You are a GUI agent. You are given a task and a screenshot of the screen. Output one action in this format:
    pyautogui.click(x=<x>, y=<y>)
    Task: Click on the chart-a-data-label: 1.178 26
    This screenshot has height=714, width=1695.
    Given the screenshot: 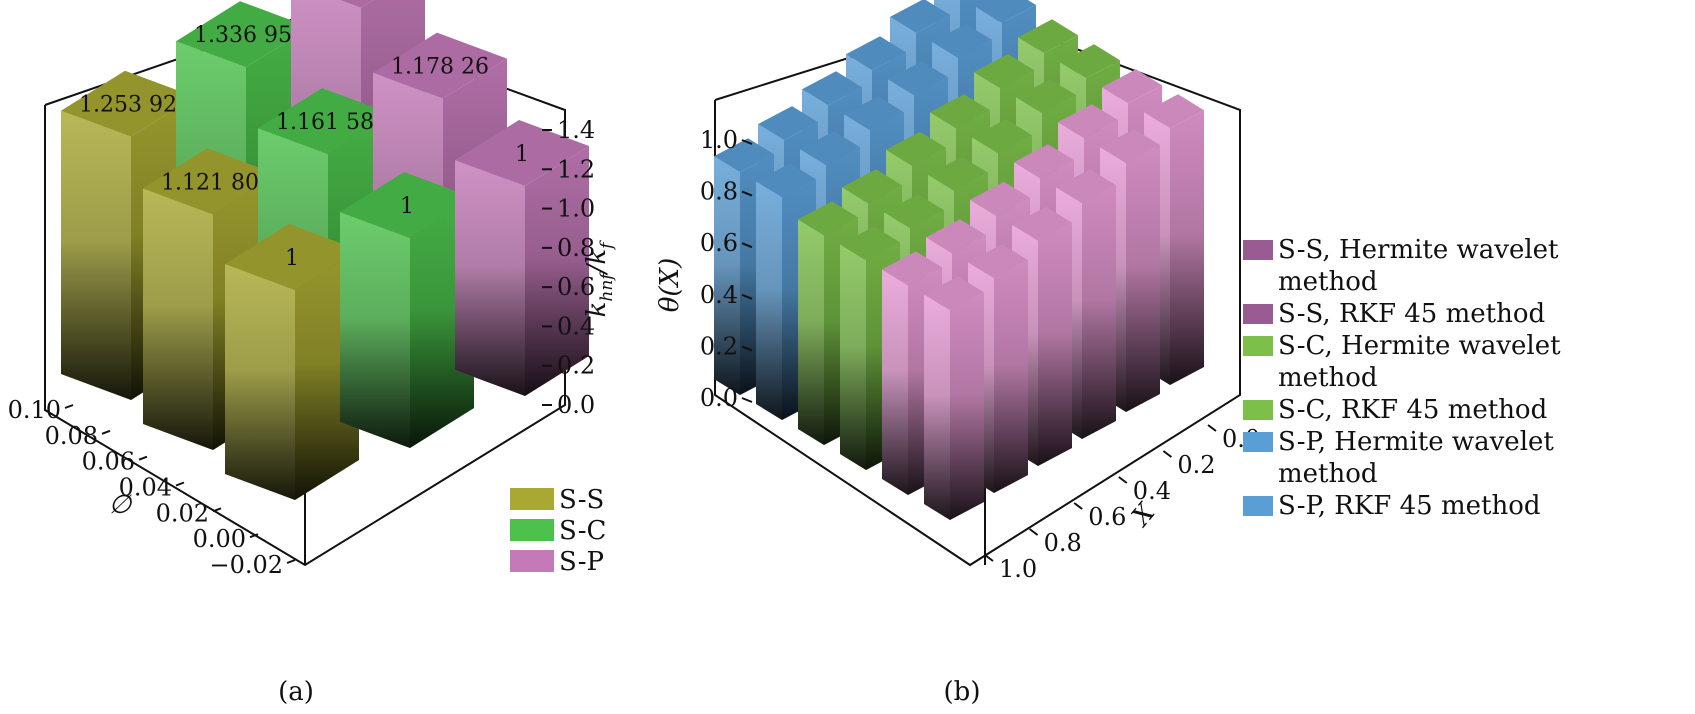 What is the action you would take?
    pyautogui.click(x=440, y=67)
    